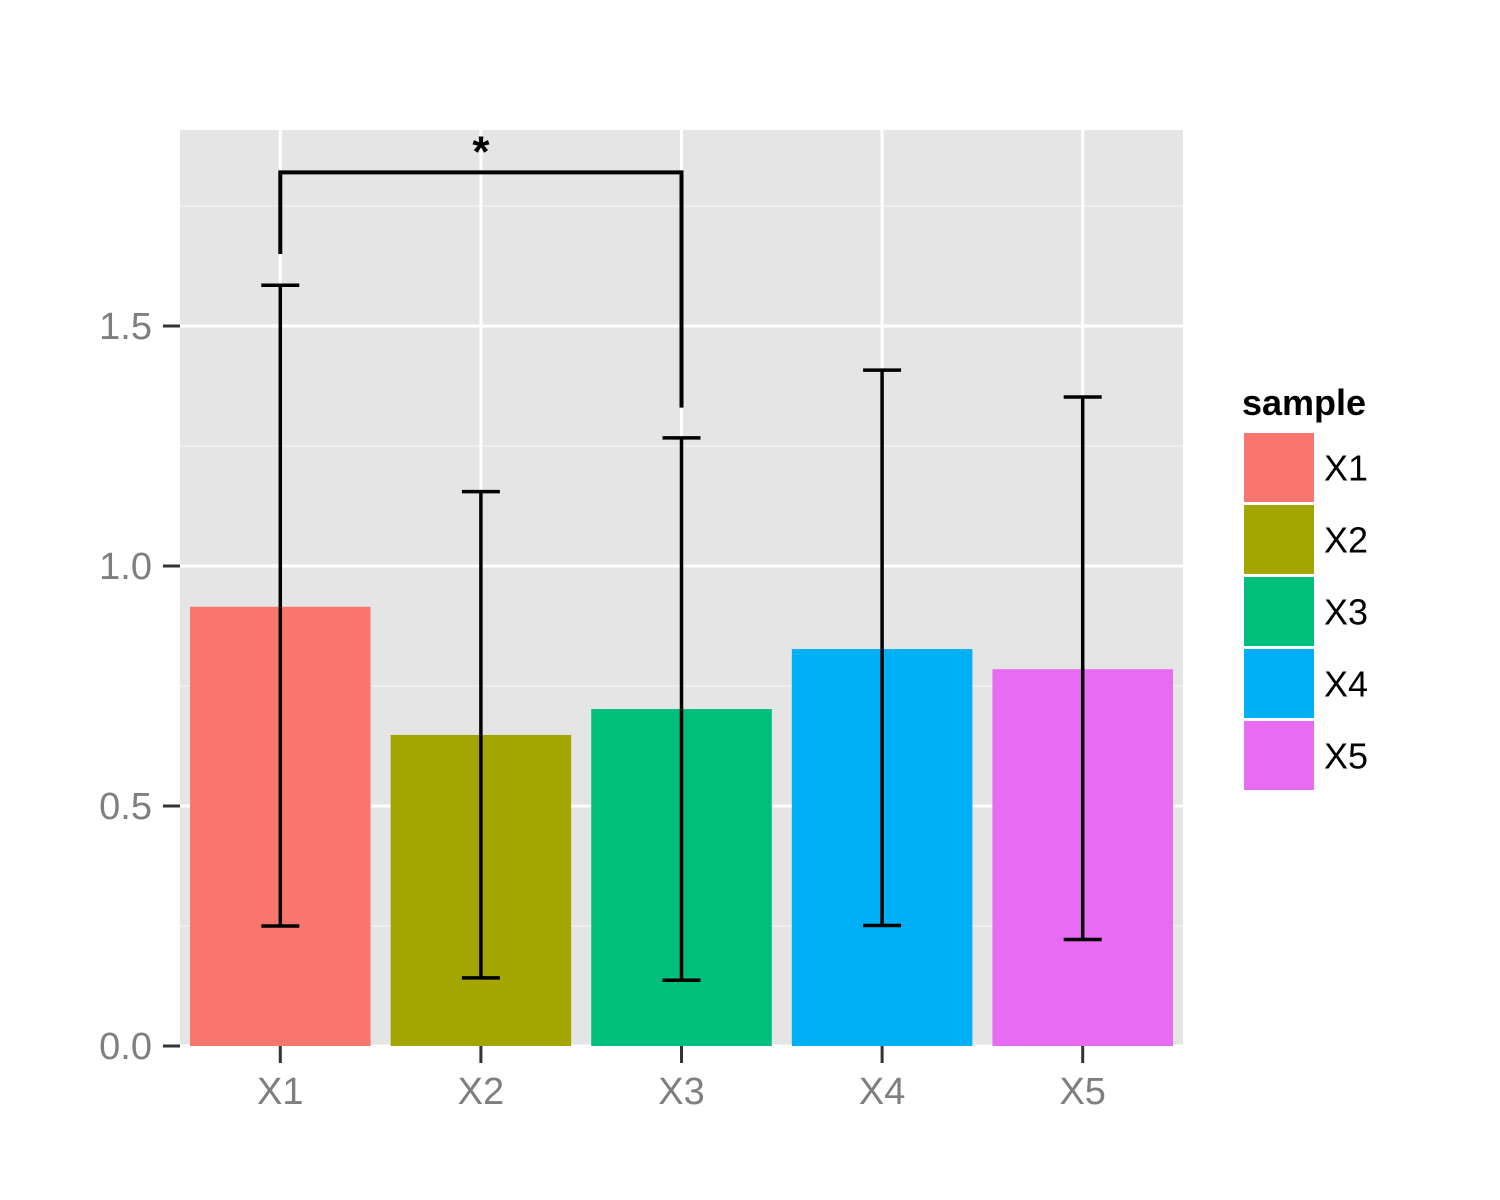 Image resolution: width=1500 pixels, height=1200 pixels. What do you see at coordinates (1304, 402) in the screenshot?
I see `legend-title: sample` at bounding box center [1304, 402].